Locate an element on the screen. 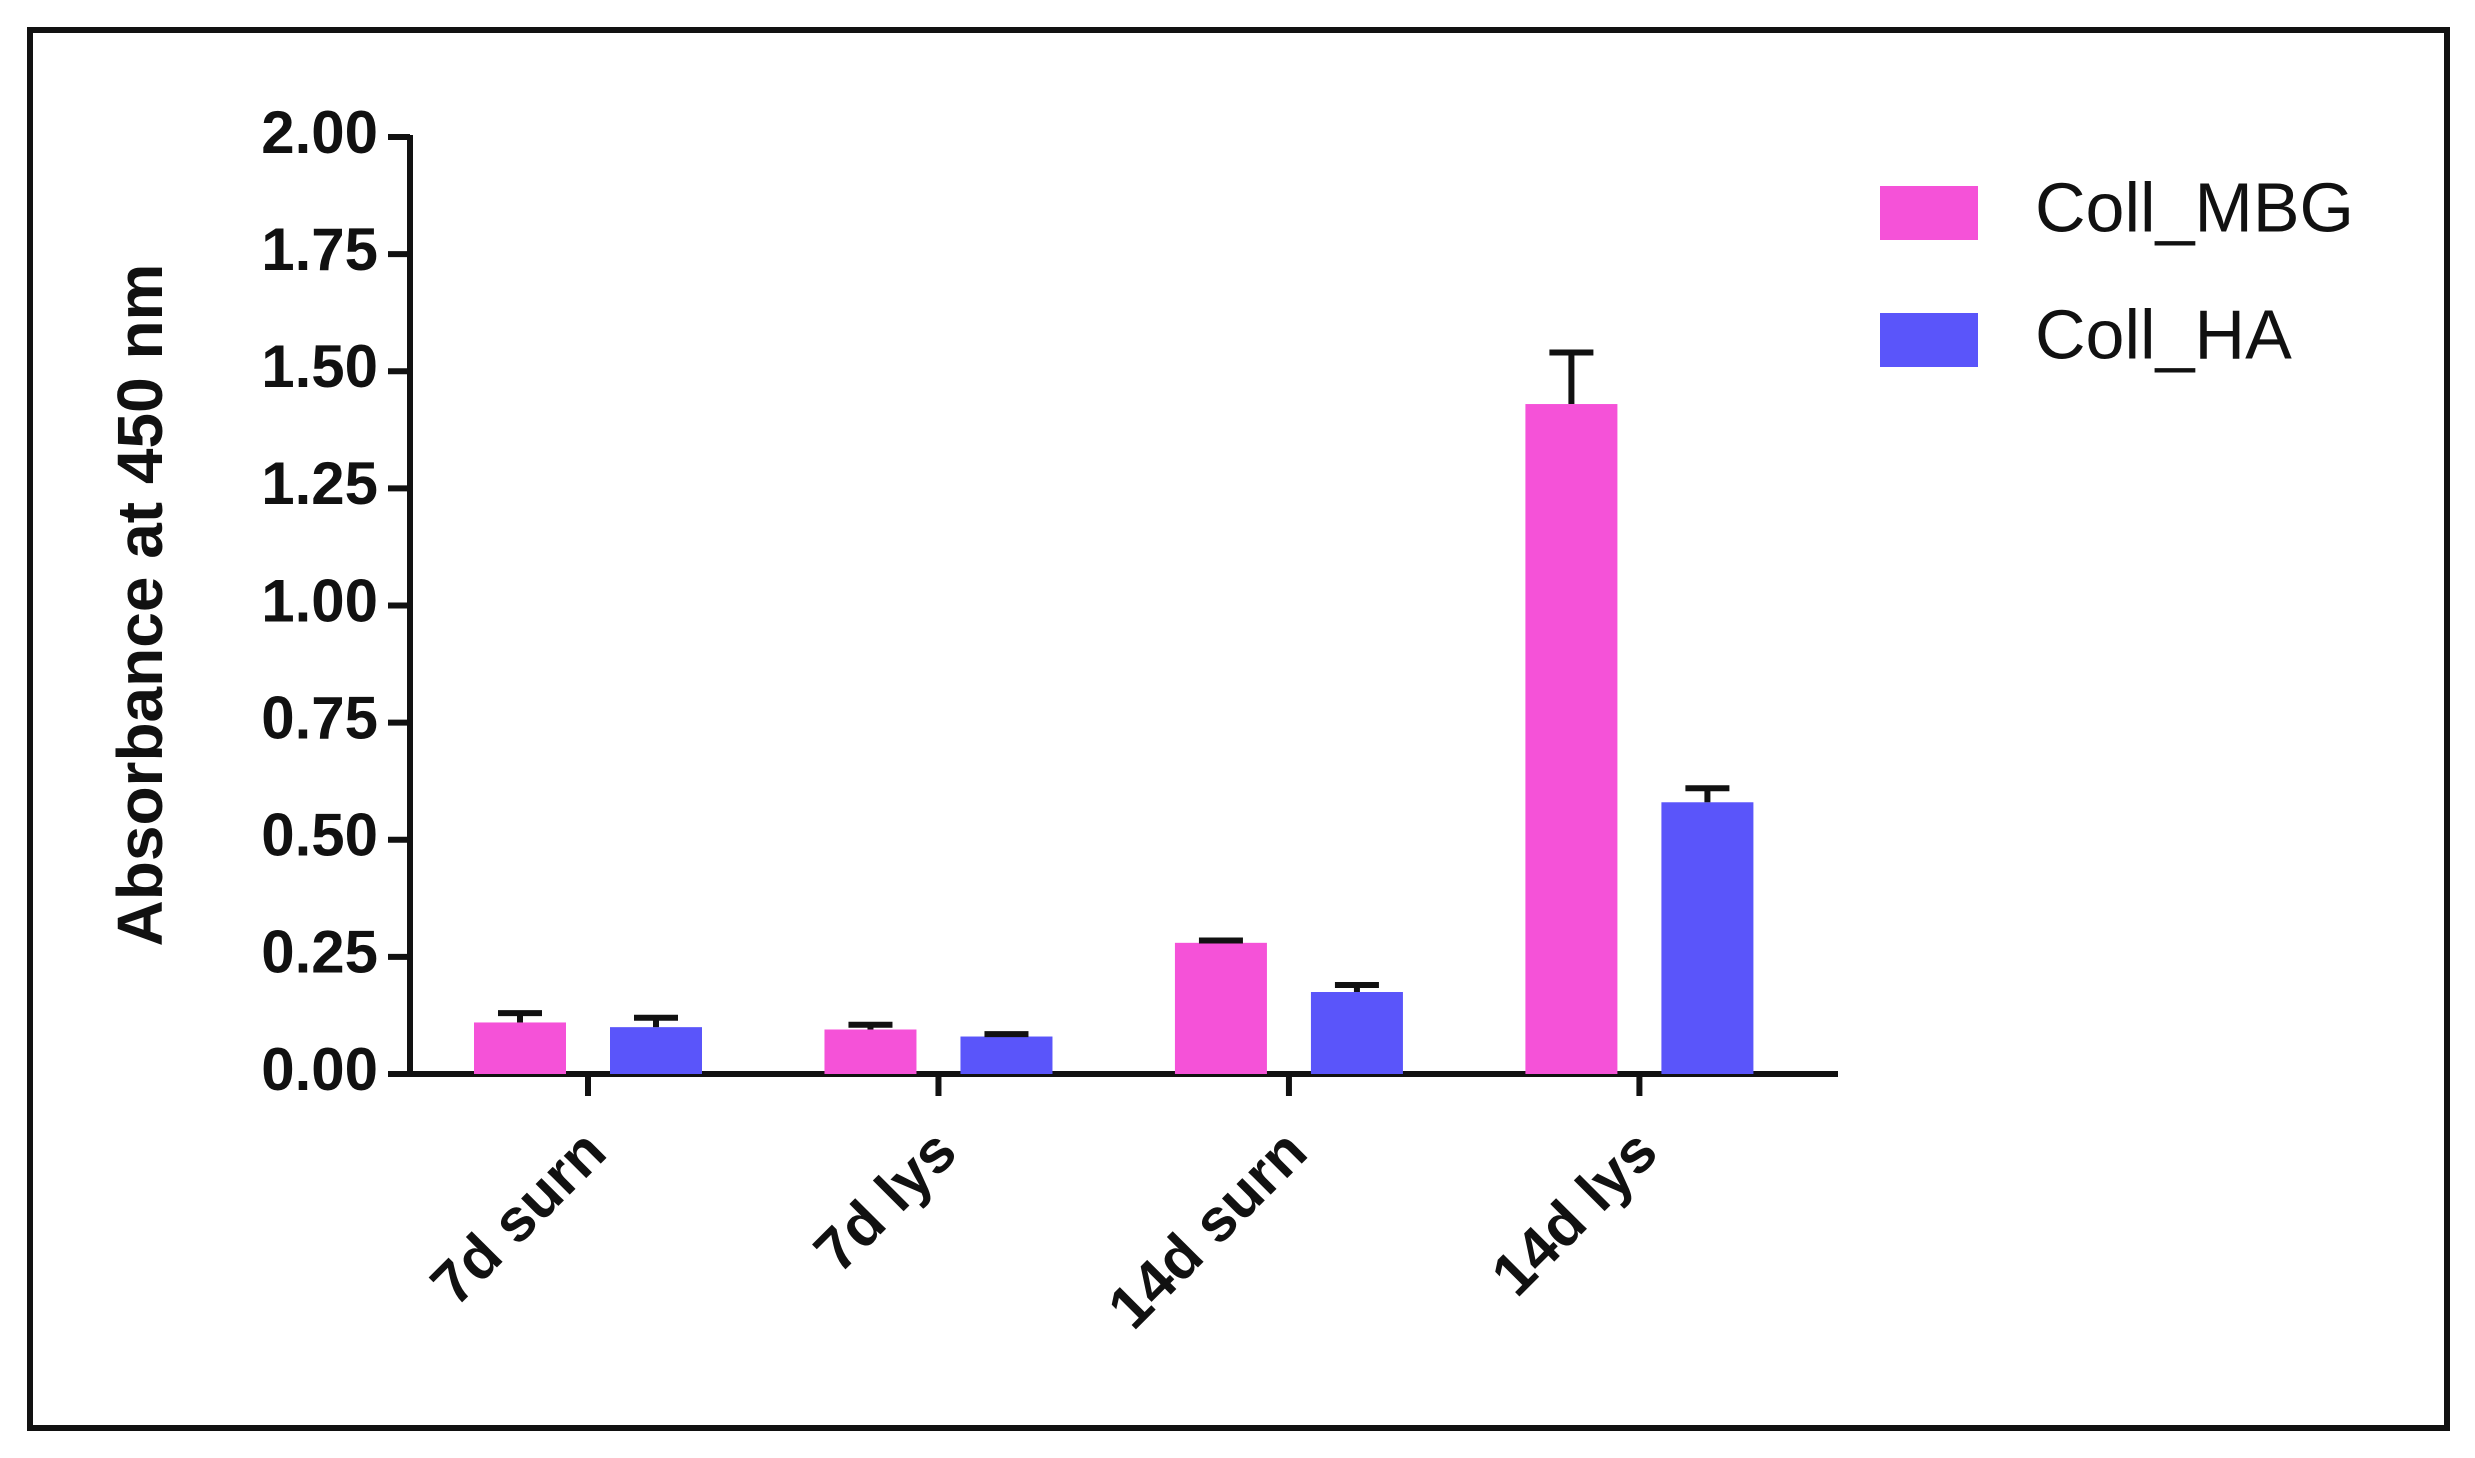 The height and width of the screenshot is (1458, 2475). y-tick-label: 0.75 is located at coordinates (319, 717).